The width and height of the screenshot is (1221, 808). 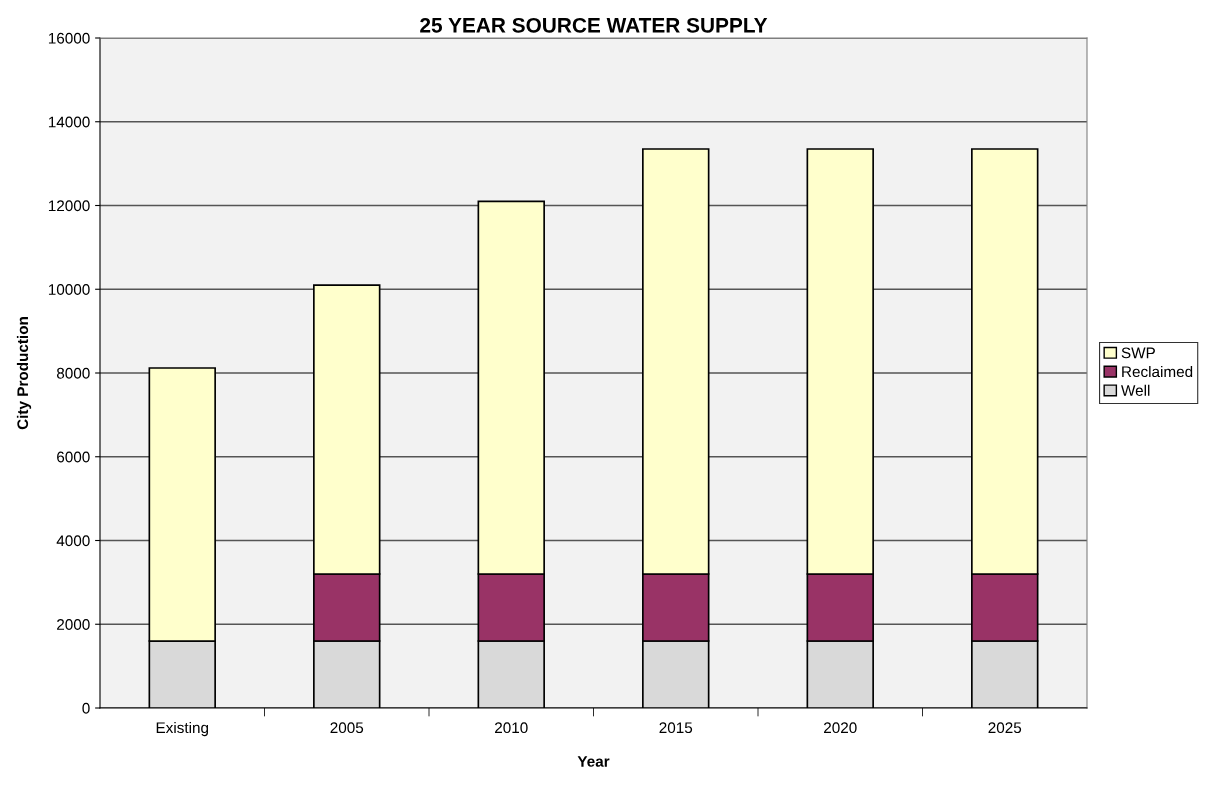 I want to click on chart-title: 25 YEAR SOURCE WATER SUPPLY, so click(x=594, y=25).